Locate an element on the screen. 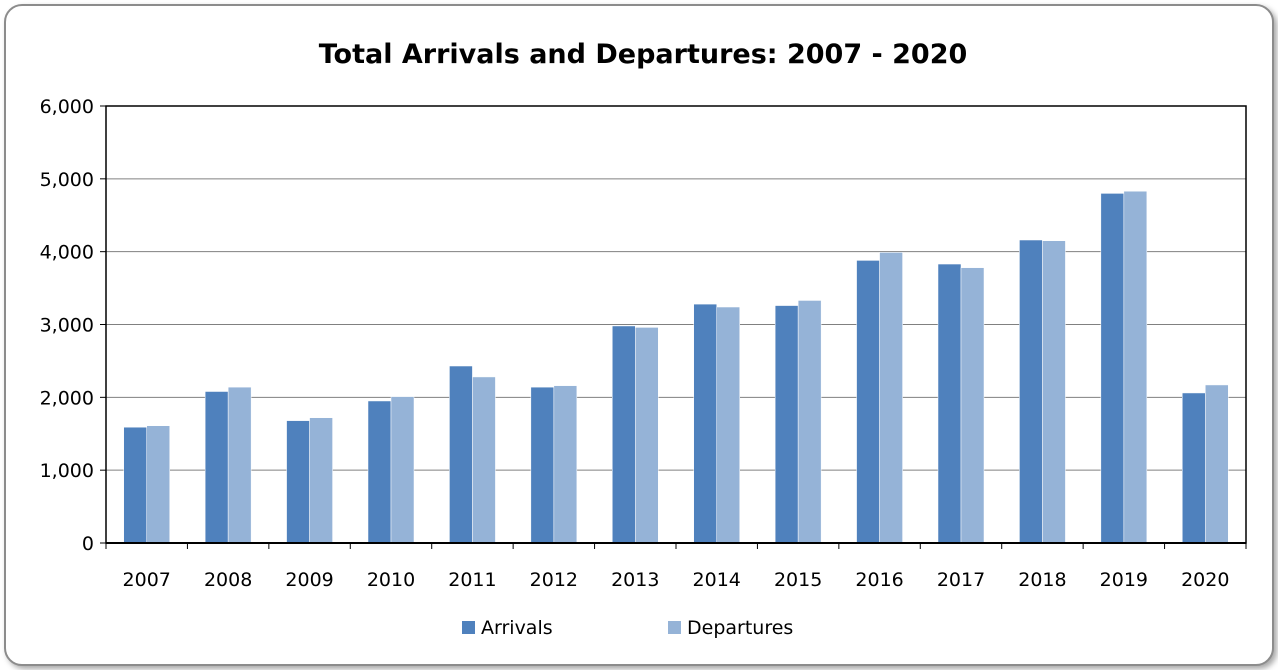 Image resolution: width=1278 pixels, height=670 pixels. bar-arrivals-2018 is located at coordinates (1031, 391).